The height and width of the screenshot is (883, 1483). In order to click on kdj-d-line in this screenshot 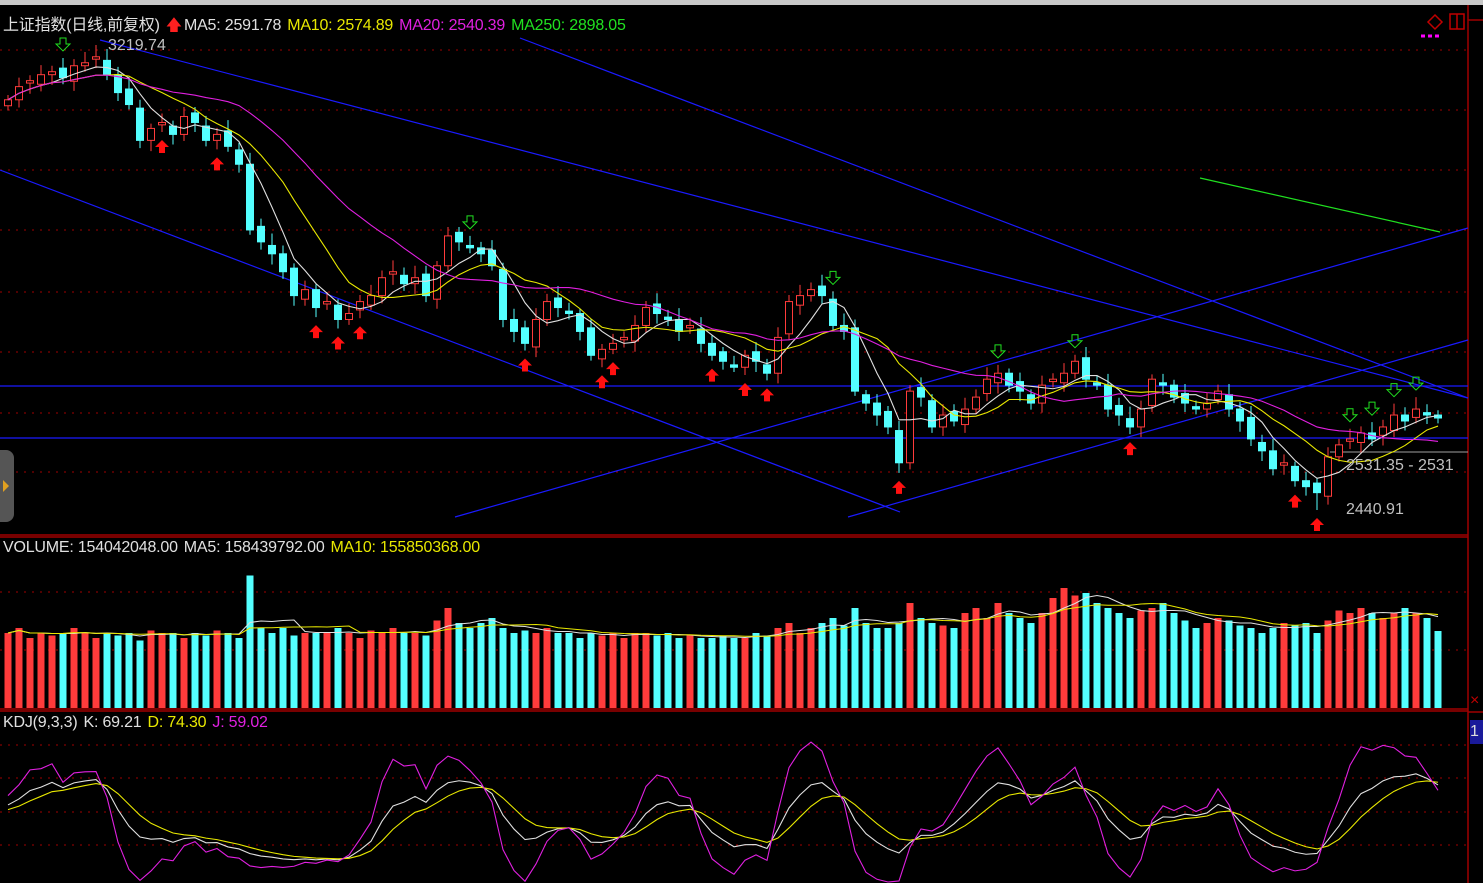, I will do `click(723, 820)`.